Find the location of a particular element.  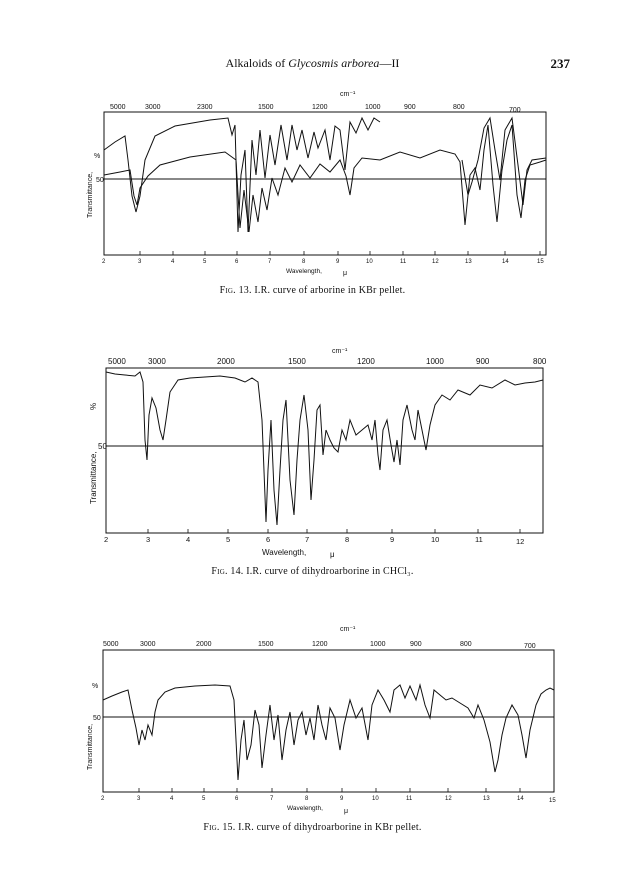

fig14-wl-tick: 7 is located at coordinates (307, 539).